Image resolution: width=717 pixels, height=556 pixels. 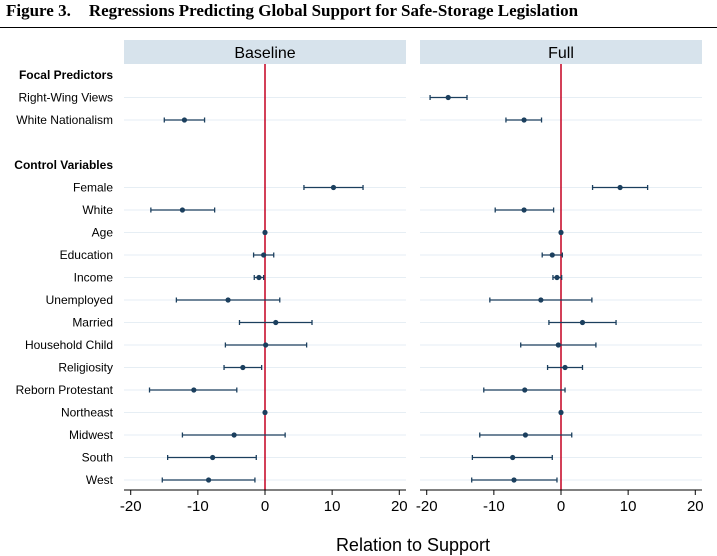 What do you see at coordinates (524, 210) in the screenshot?
I see `point-full-white` at bounding box center [524, 210].